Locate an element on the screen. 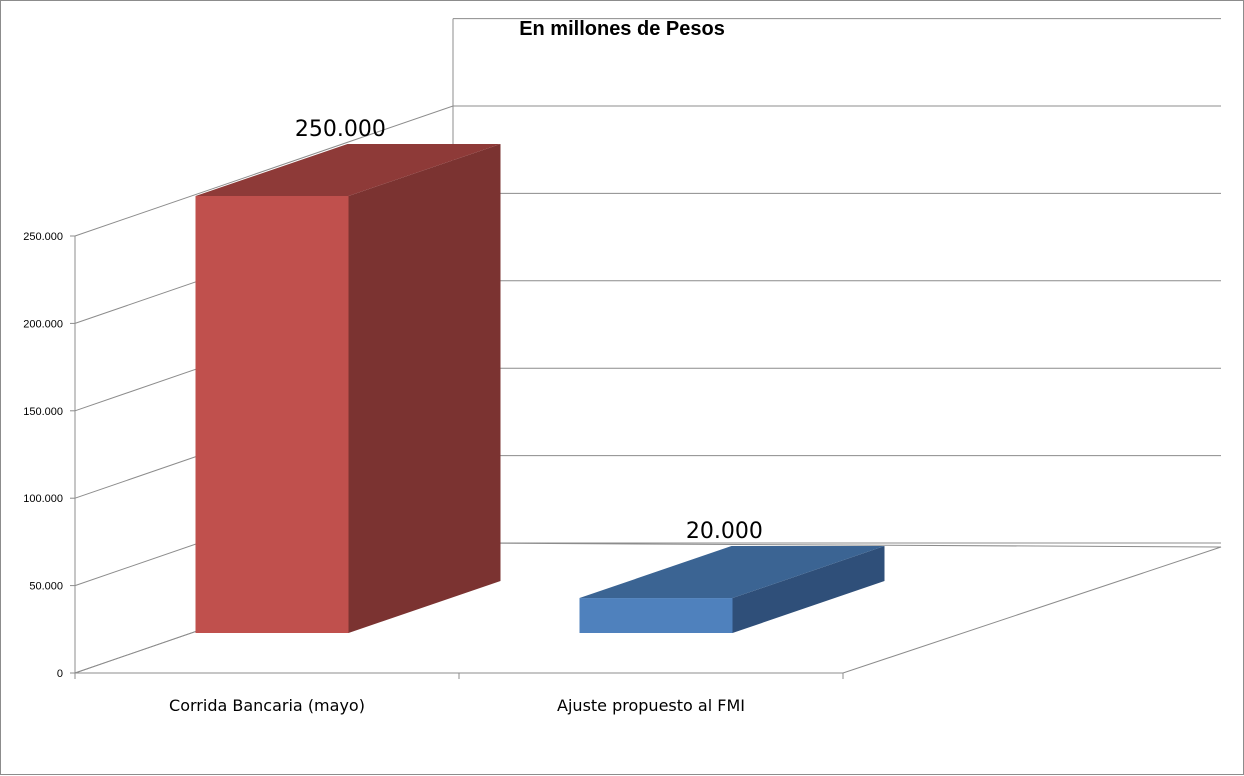 This screenshot has height=776, width=1244. y-tick-label: 100.000 is located at coordinates (43, 499).